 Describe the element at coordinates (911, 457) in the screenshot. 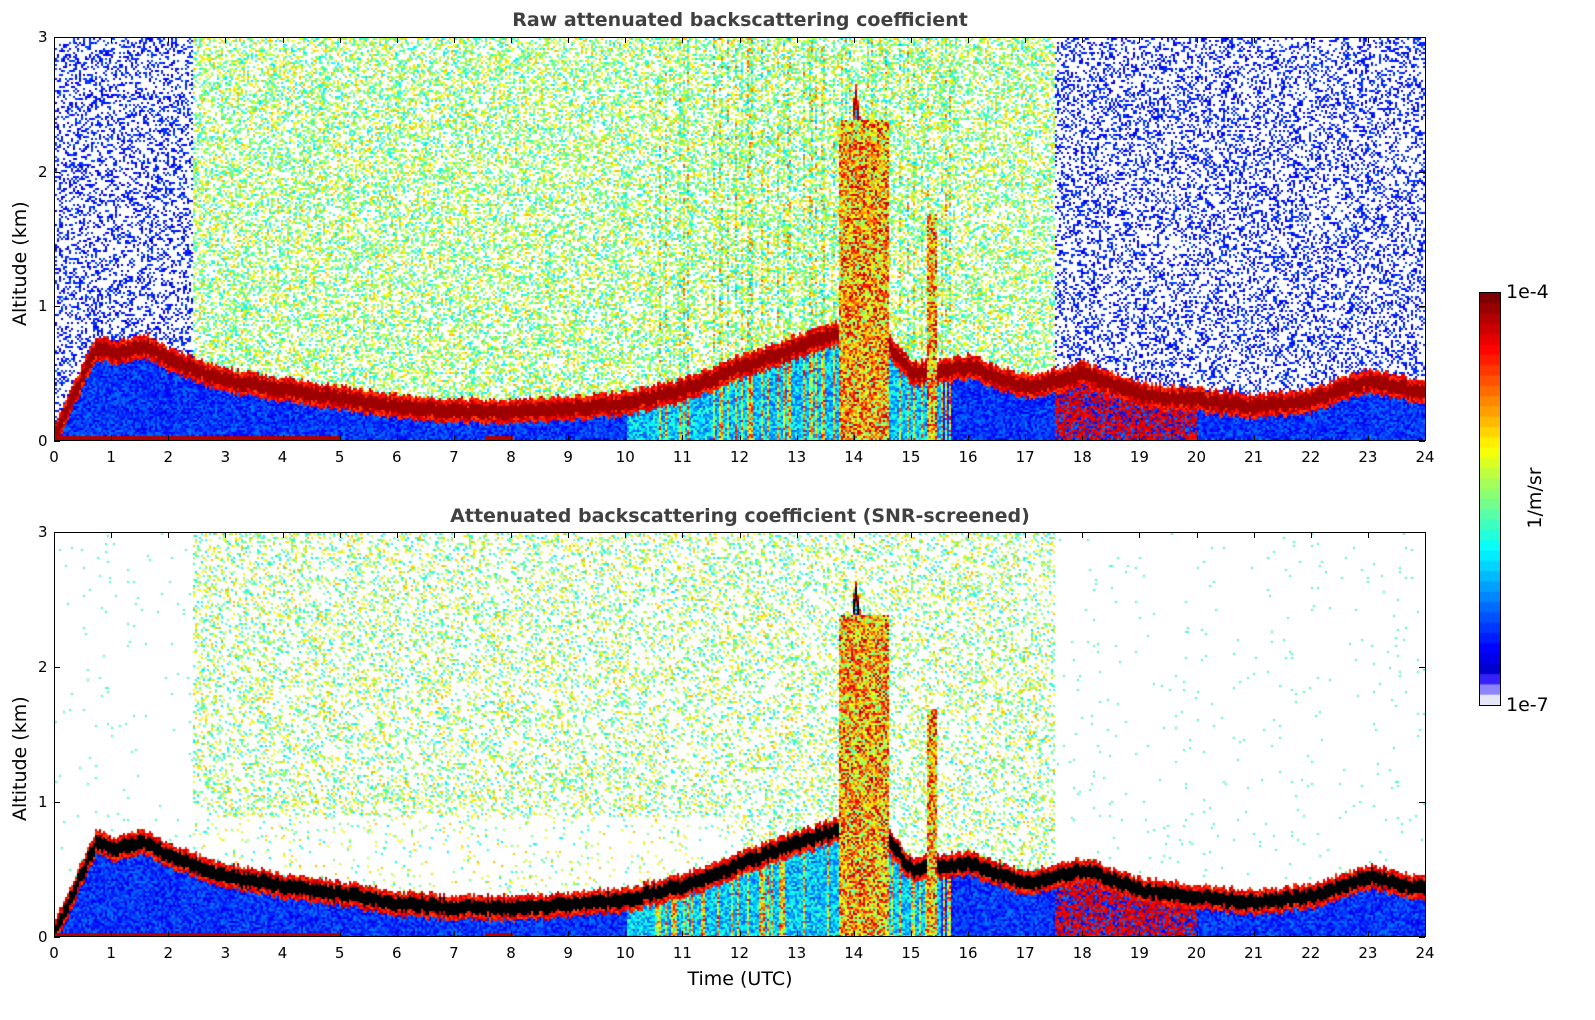

I see `x-tick-label: 15` at that location.